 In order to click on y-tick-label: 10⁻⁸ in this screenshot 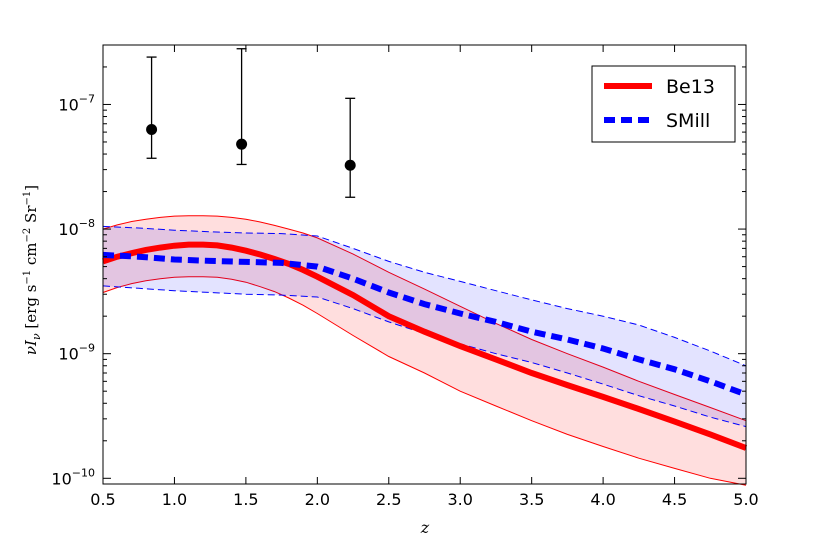, I will do `click(76, 228)`.